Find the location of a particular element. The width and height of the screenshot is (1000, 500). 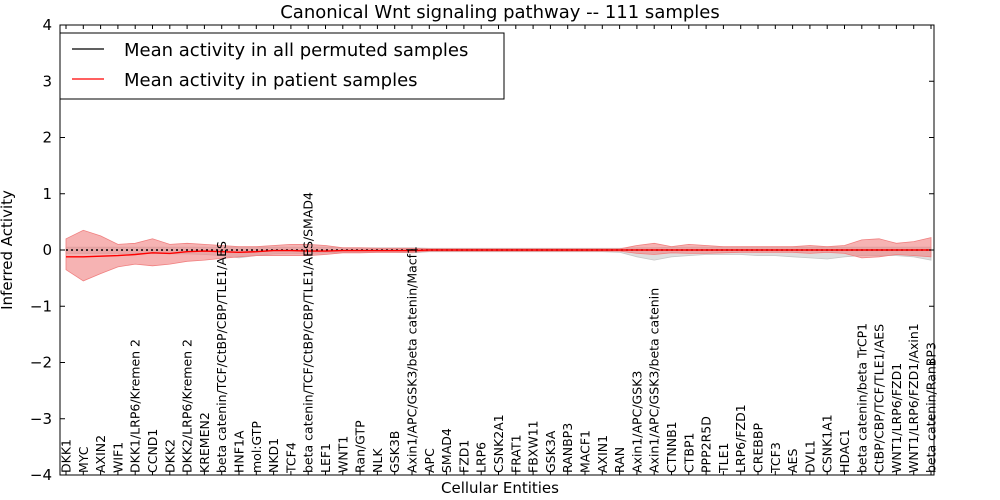

category-label: LRP6 is located at coordinates (481, 457).